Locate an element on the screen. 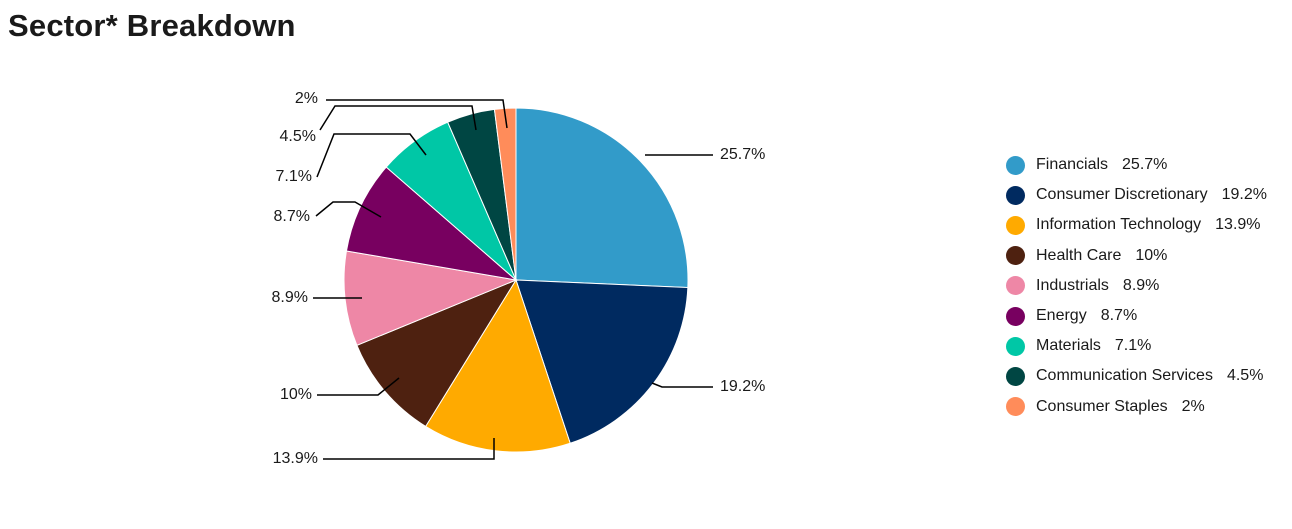 The image size is (1292, 529). data-label: 19.2% is located at coordinates (742, 386).